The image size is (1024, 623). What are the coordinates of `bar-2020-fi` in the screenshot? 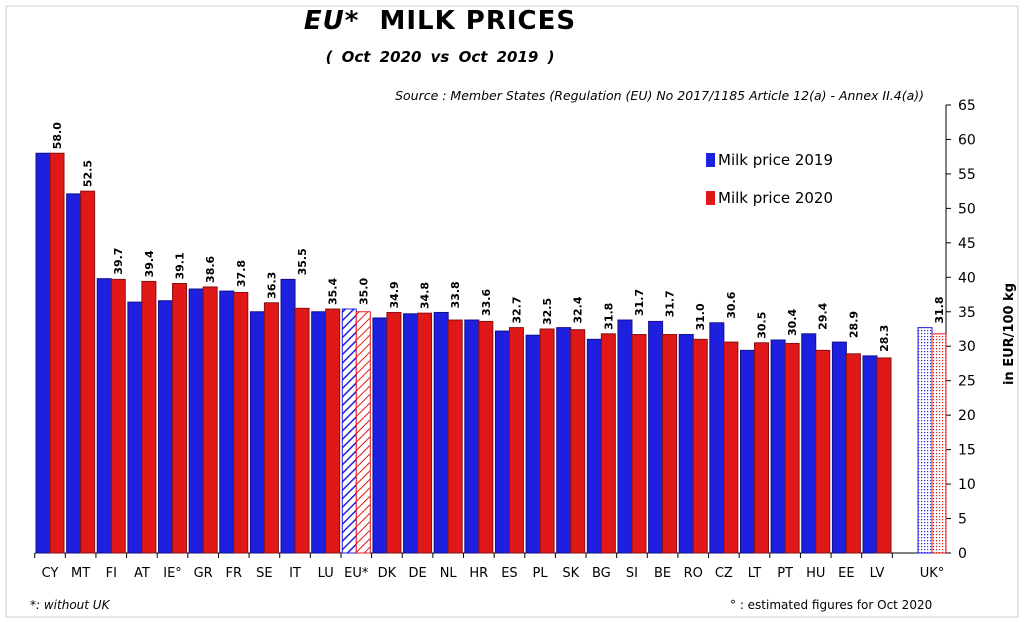 It's located at (118, 416).